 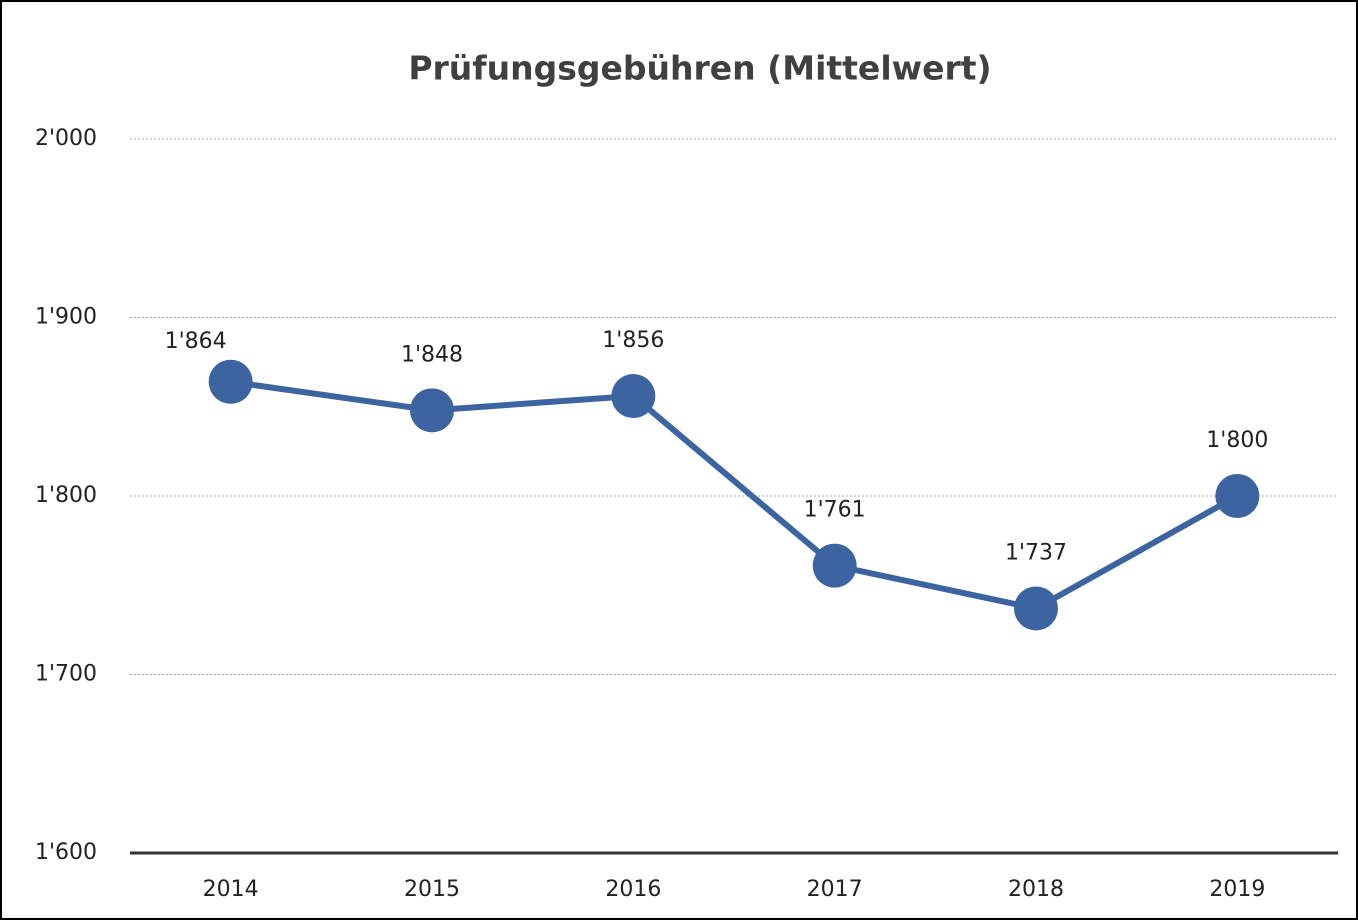 I want to click on chart-title: Prüfungsgebühren (Mittelwert), so click(x=699, y=68).